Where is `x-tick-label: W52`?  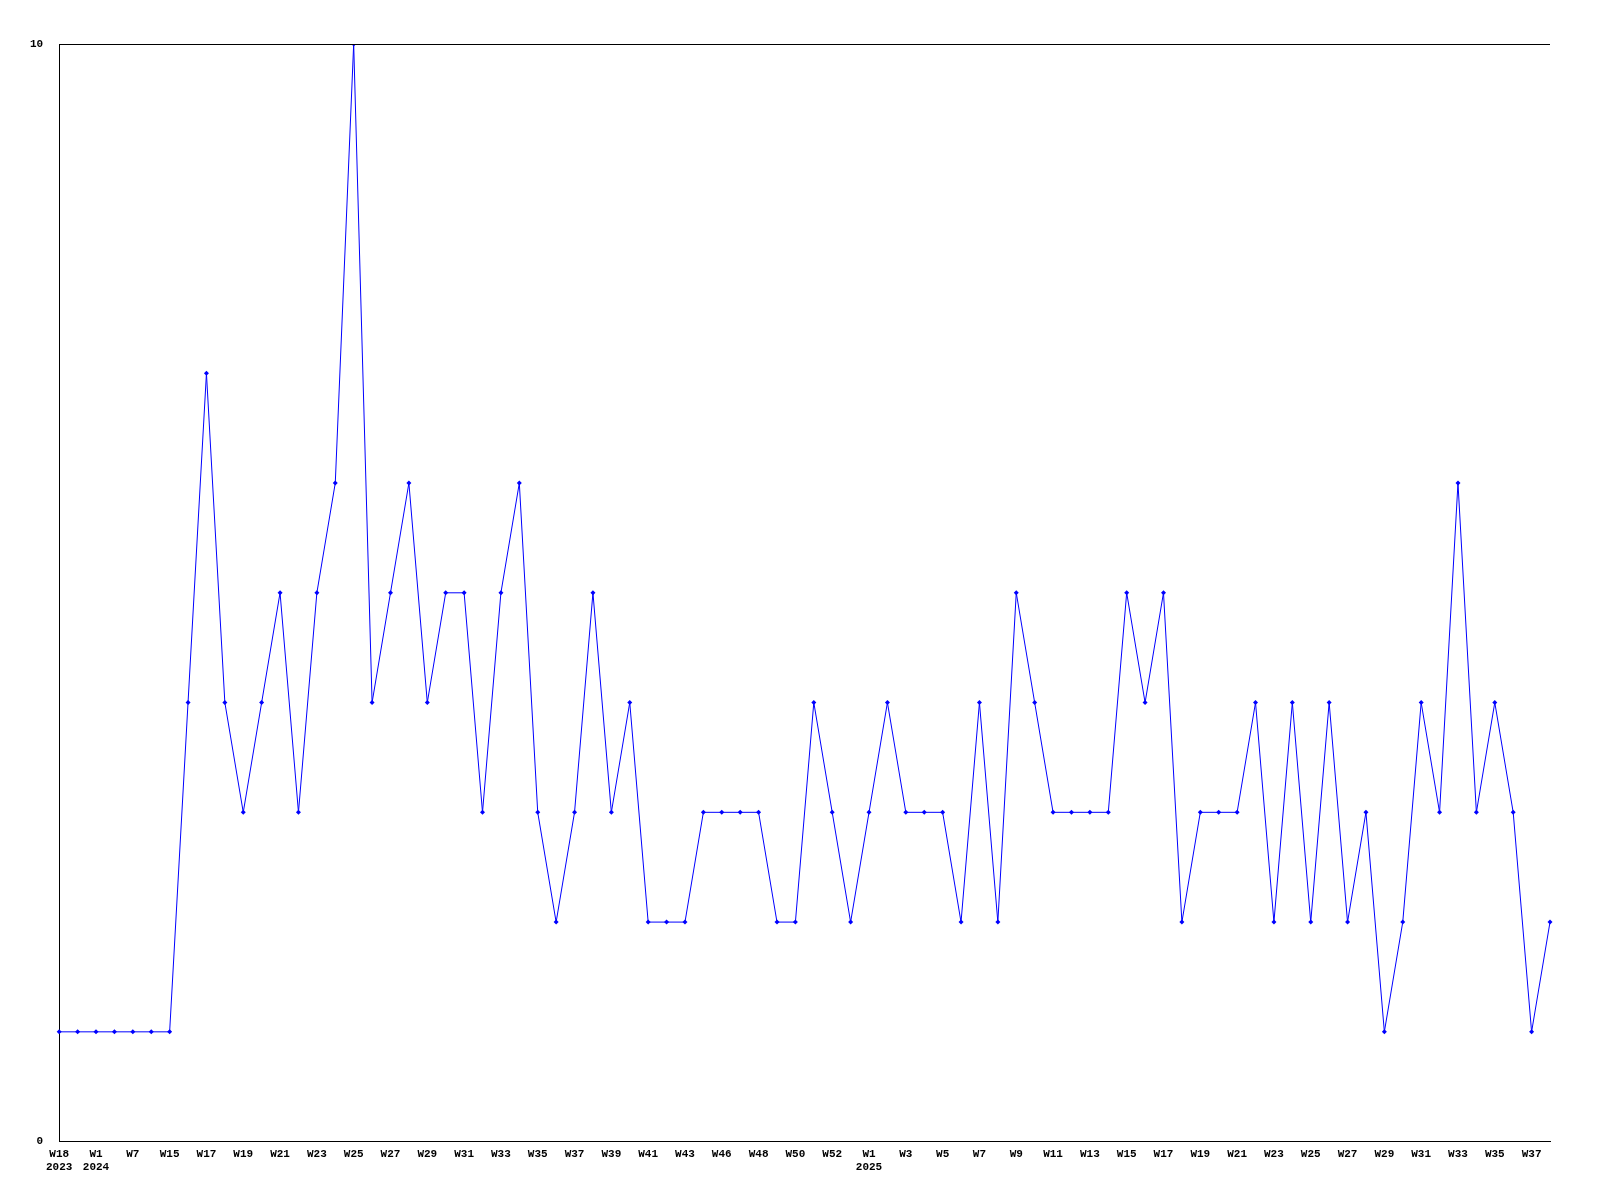 x-tick-label: W52 is located at coordinates (832, 1153).